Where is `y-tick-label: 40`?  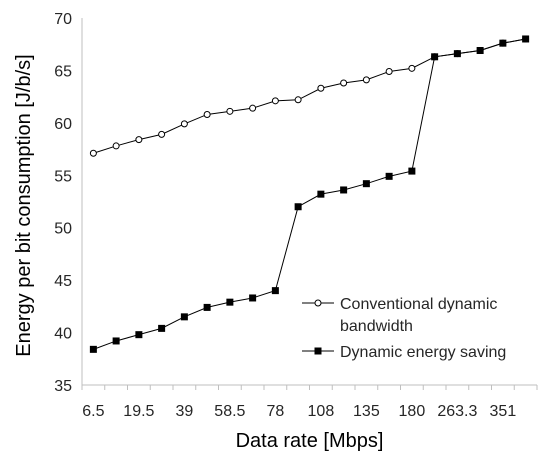
y-tick-label: 40 is located at coordinates (63, 334).